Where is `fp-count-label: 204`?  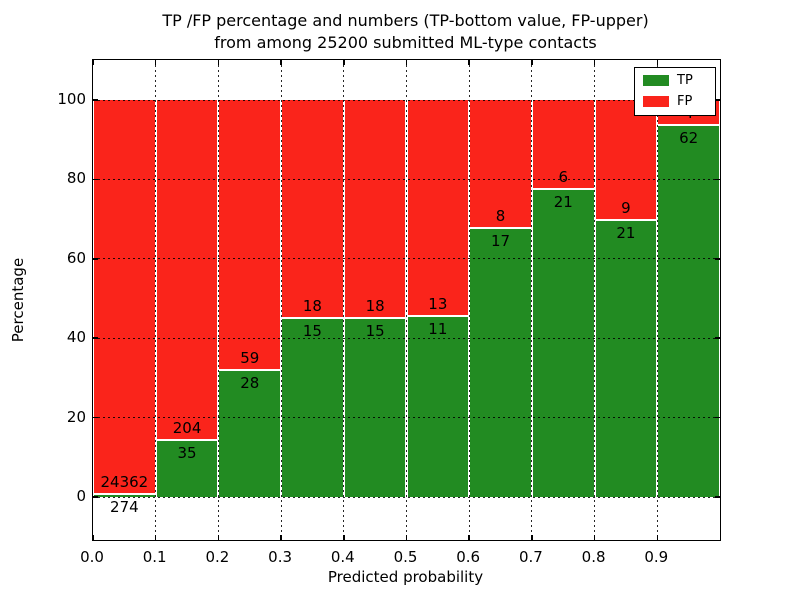 fp-count-label: 204 is located at coordinates (187, 427).